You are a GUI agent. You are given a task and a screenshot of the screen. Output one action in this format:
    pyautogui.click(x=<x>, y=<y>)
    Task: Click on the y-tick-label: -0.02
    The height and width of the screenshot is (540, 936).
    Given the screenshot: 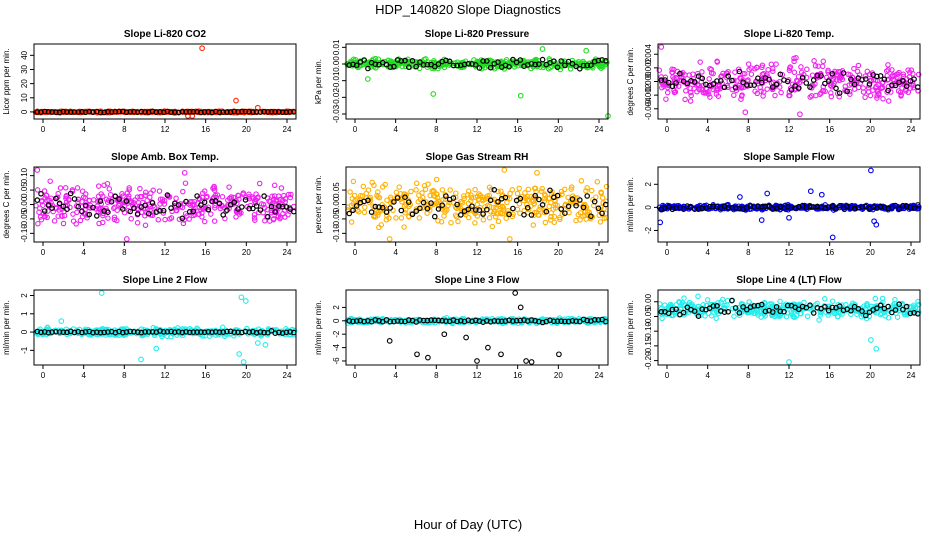 What is the action you would take?
    pyautogui.click(x=336, y=97)
    